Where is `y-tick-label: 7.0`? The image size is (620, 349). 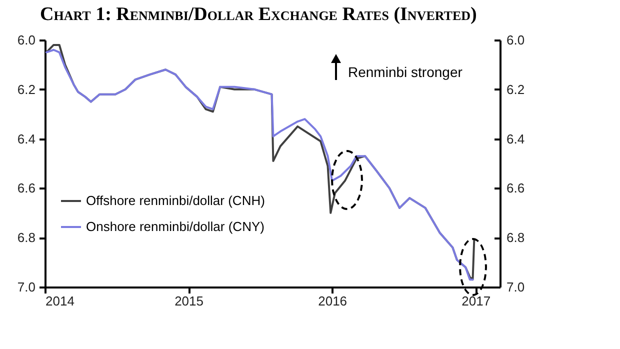
y-tick-label: 7.0 is located at coordinates (26, 287).